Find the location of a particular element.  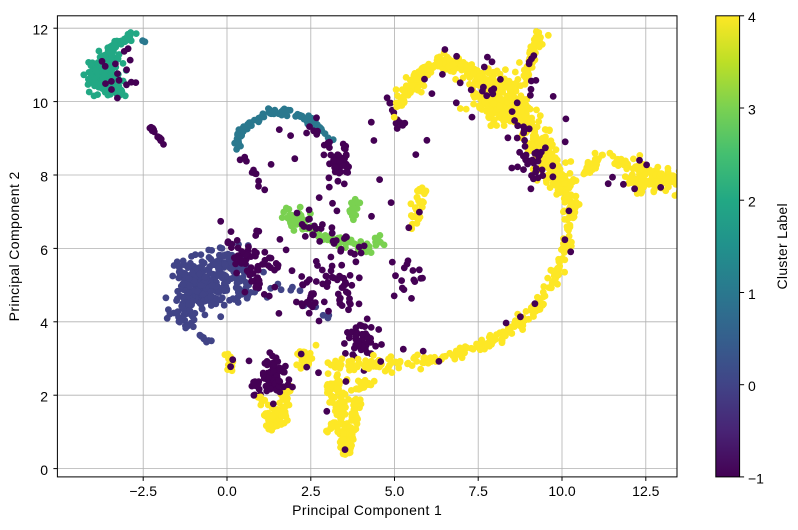

svg-text: 3 is located at coordinates (752, 109).